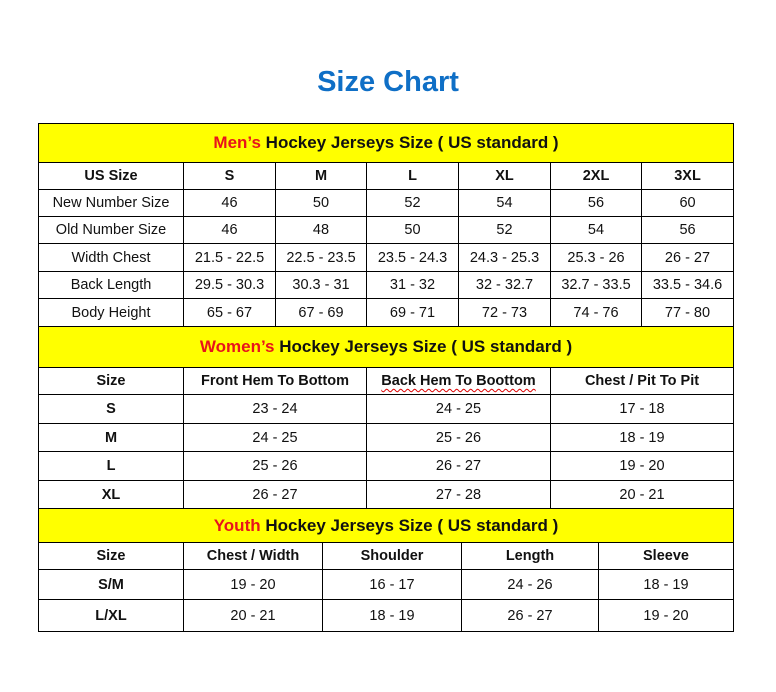 This screenshot has height=692, width=776. What do you see at coordinates (111, 494) in the screenshot?
I see `row-label: XL` at bounding box center [111, 494].